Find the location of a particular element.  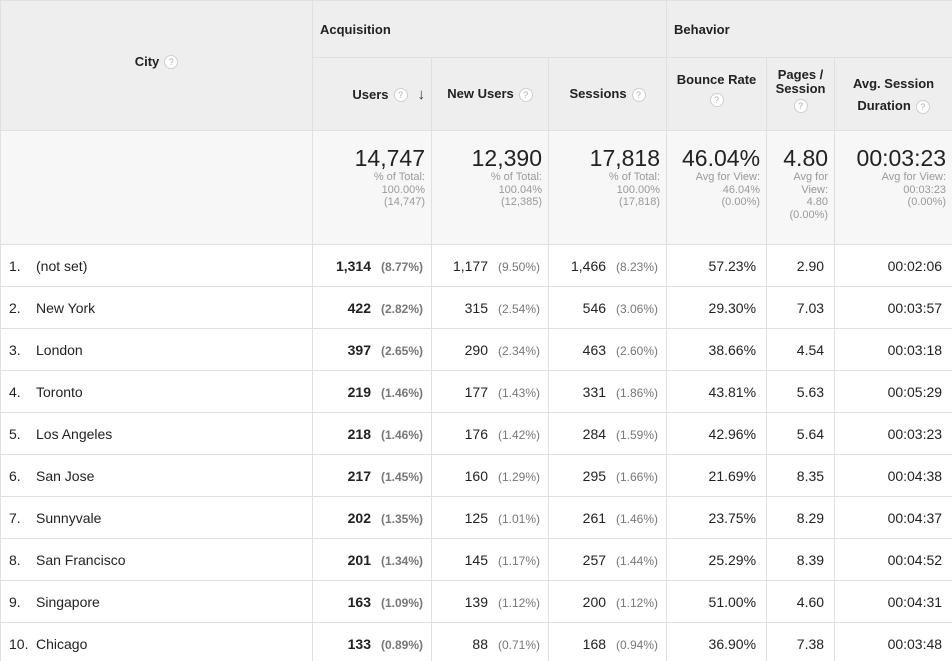

sessions-cell: 257 (1.44%) is located at coordinates (607, 559).